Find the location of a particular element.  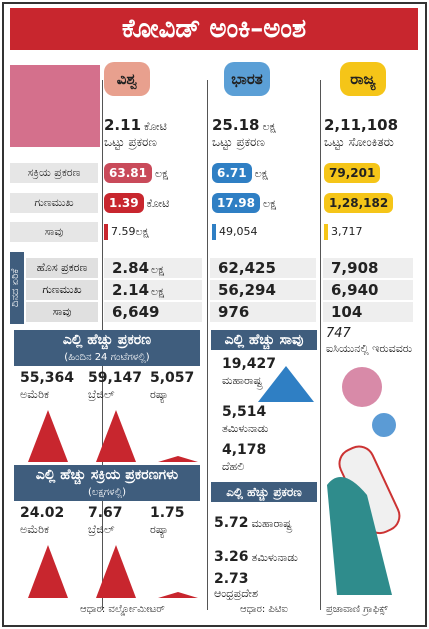

column-total: 25.18 ಲಕ್ಷ is located at coordinates (244, 125).